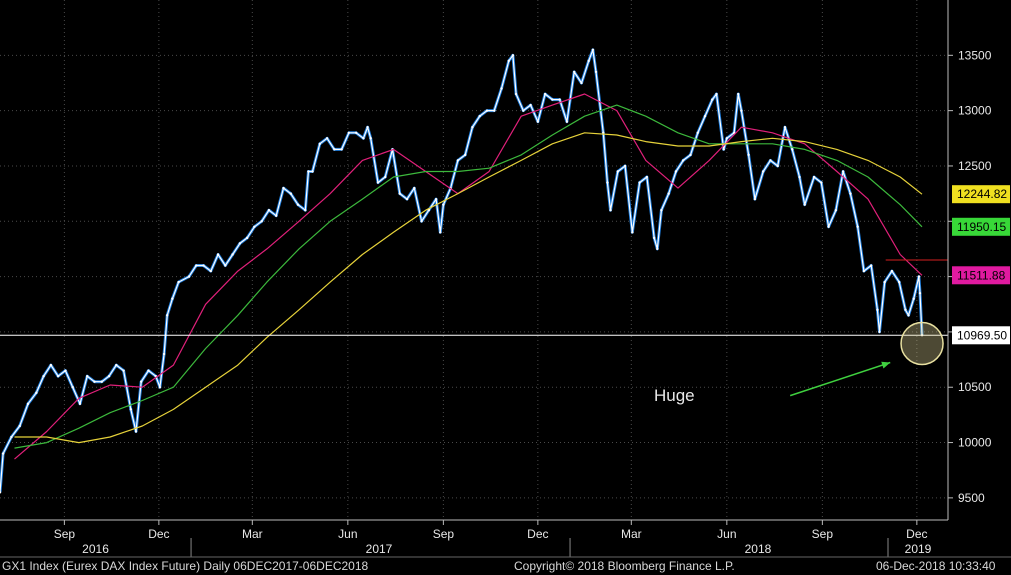  I want to click on x-year-label: 2016, so click(95, 549).